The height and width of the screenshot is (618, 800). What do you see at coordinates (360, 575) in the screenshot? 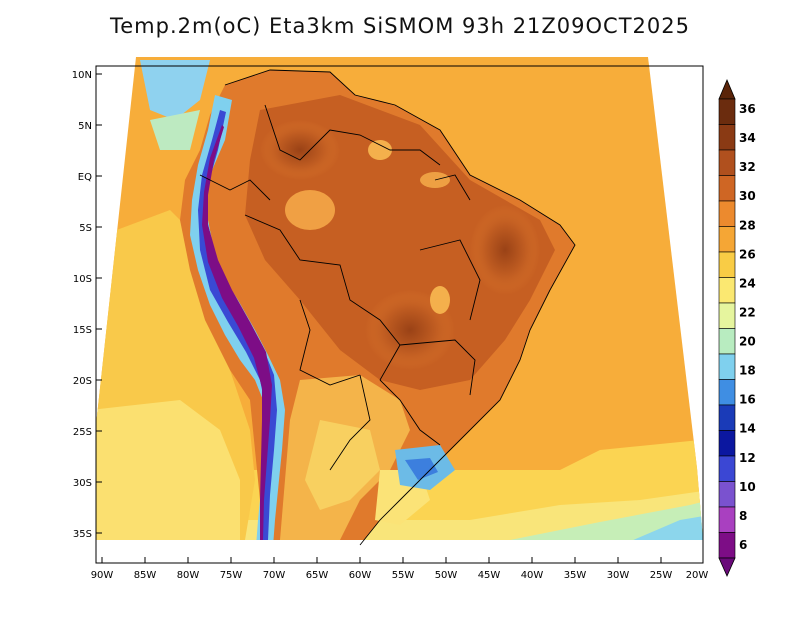
I see `lon-tick-label: 60W` at bounding box center [360, 575].